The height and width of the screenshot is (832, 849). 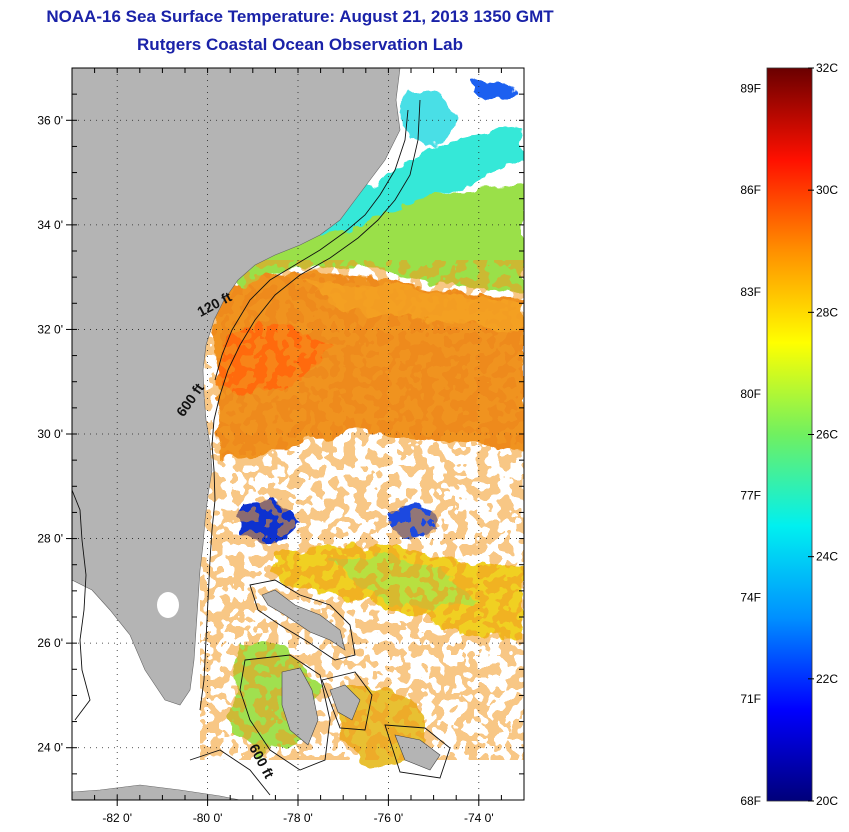 What do you see at coordinates (827, 190) in the screenshot?
I see `celsius-tick-label-1: 30C` at bounding box center [827, 190].